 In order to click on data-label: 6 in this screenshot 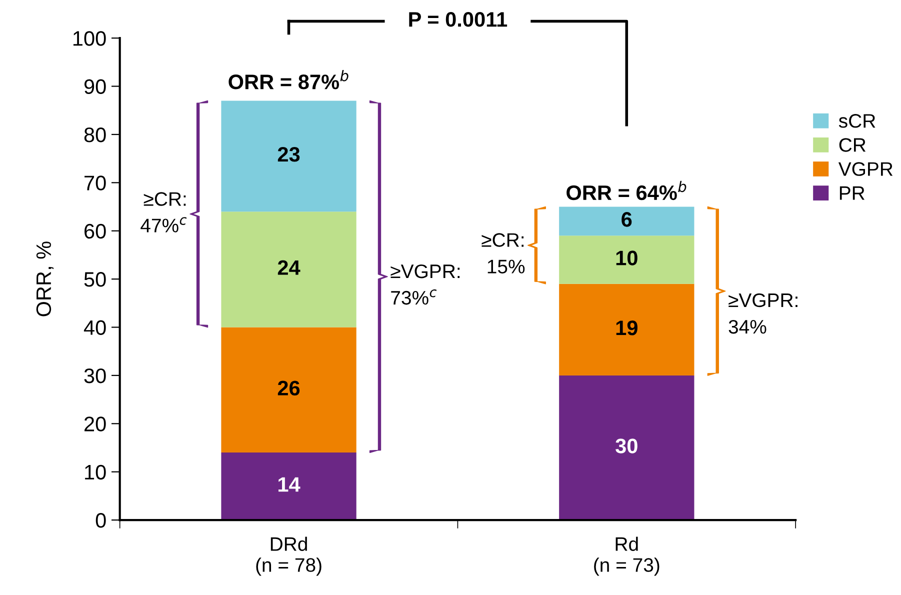, I will do `click(627, 219)`.